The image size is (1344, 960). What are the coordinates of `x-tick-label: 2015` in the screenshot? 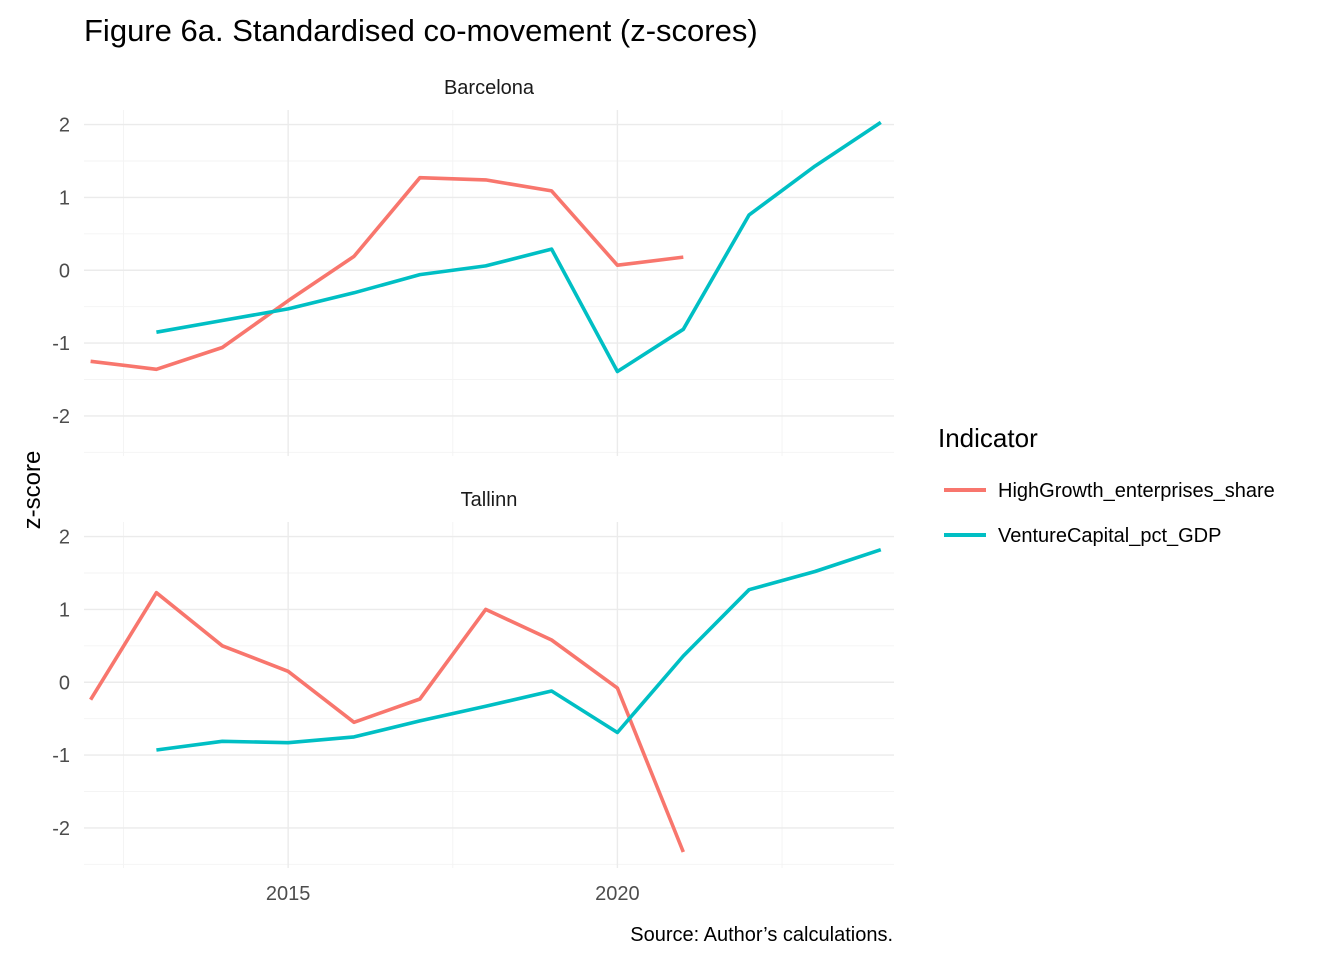 It's located at (288, 894).